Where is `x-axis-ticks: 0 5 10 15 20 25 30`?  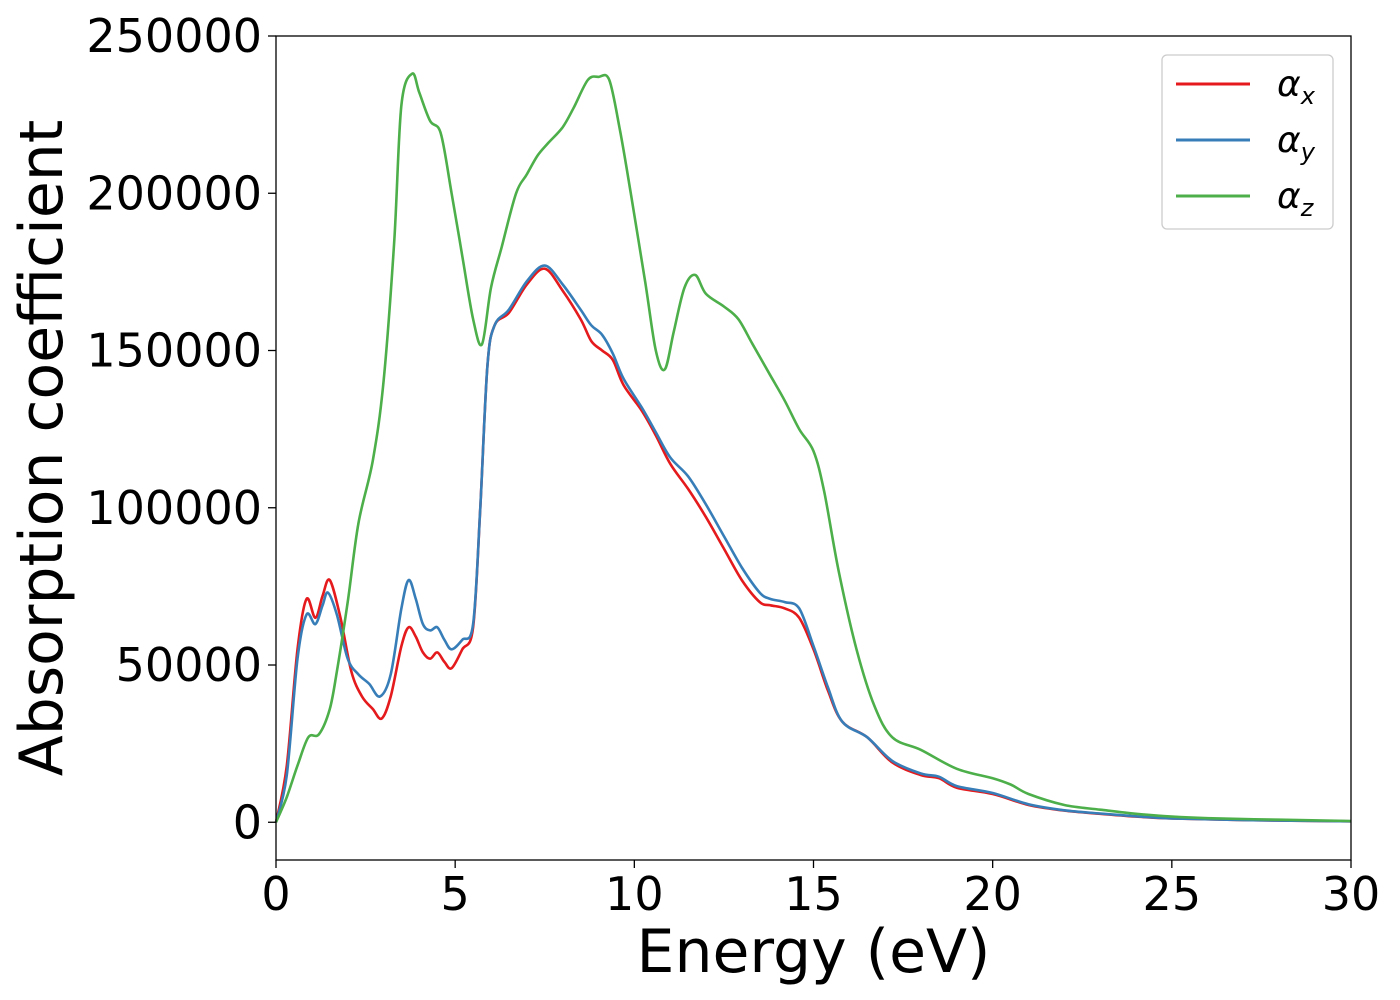
x-axis-ticks: 0 5 10 15 20 25 30 is located at coordinates (820, 890).